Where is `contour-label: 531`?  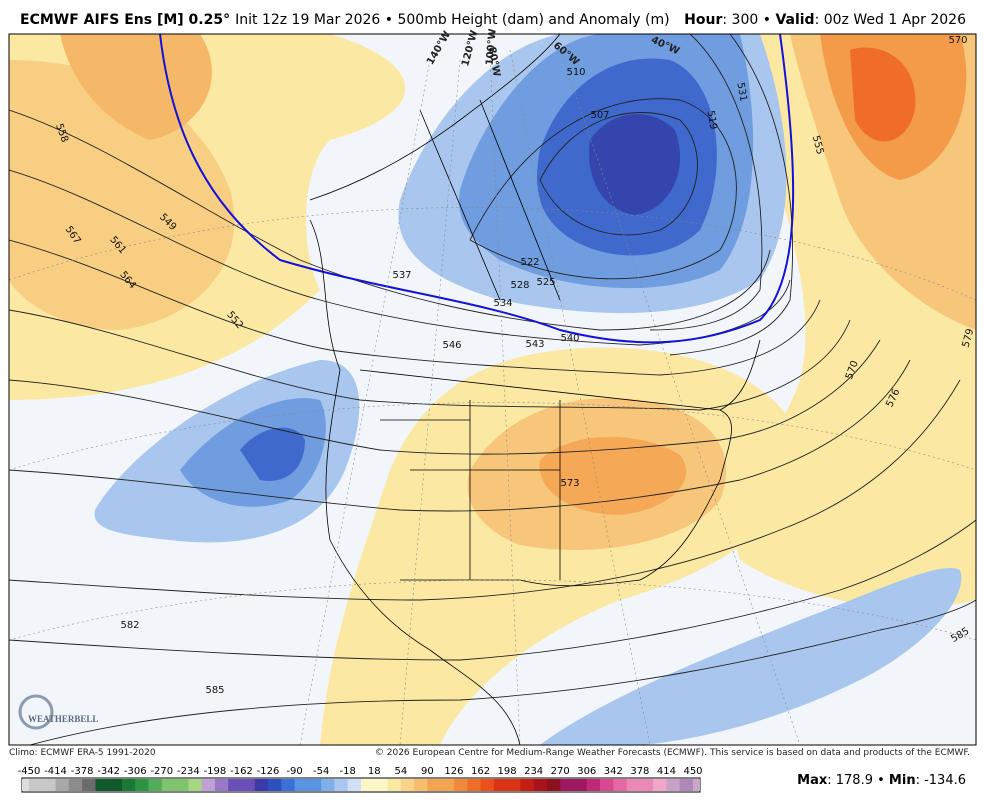
contour-label: 531 is located at coordinates (741, 92).